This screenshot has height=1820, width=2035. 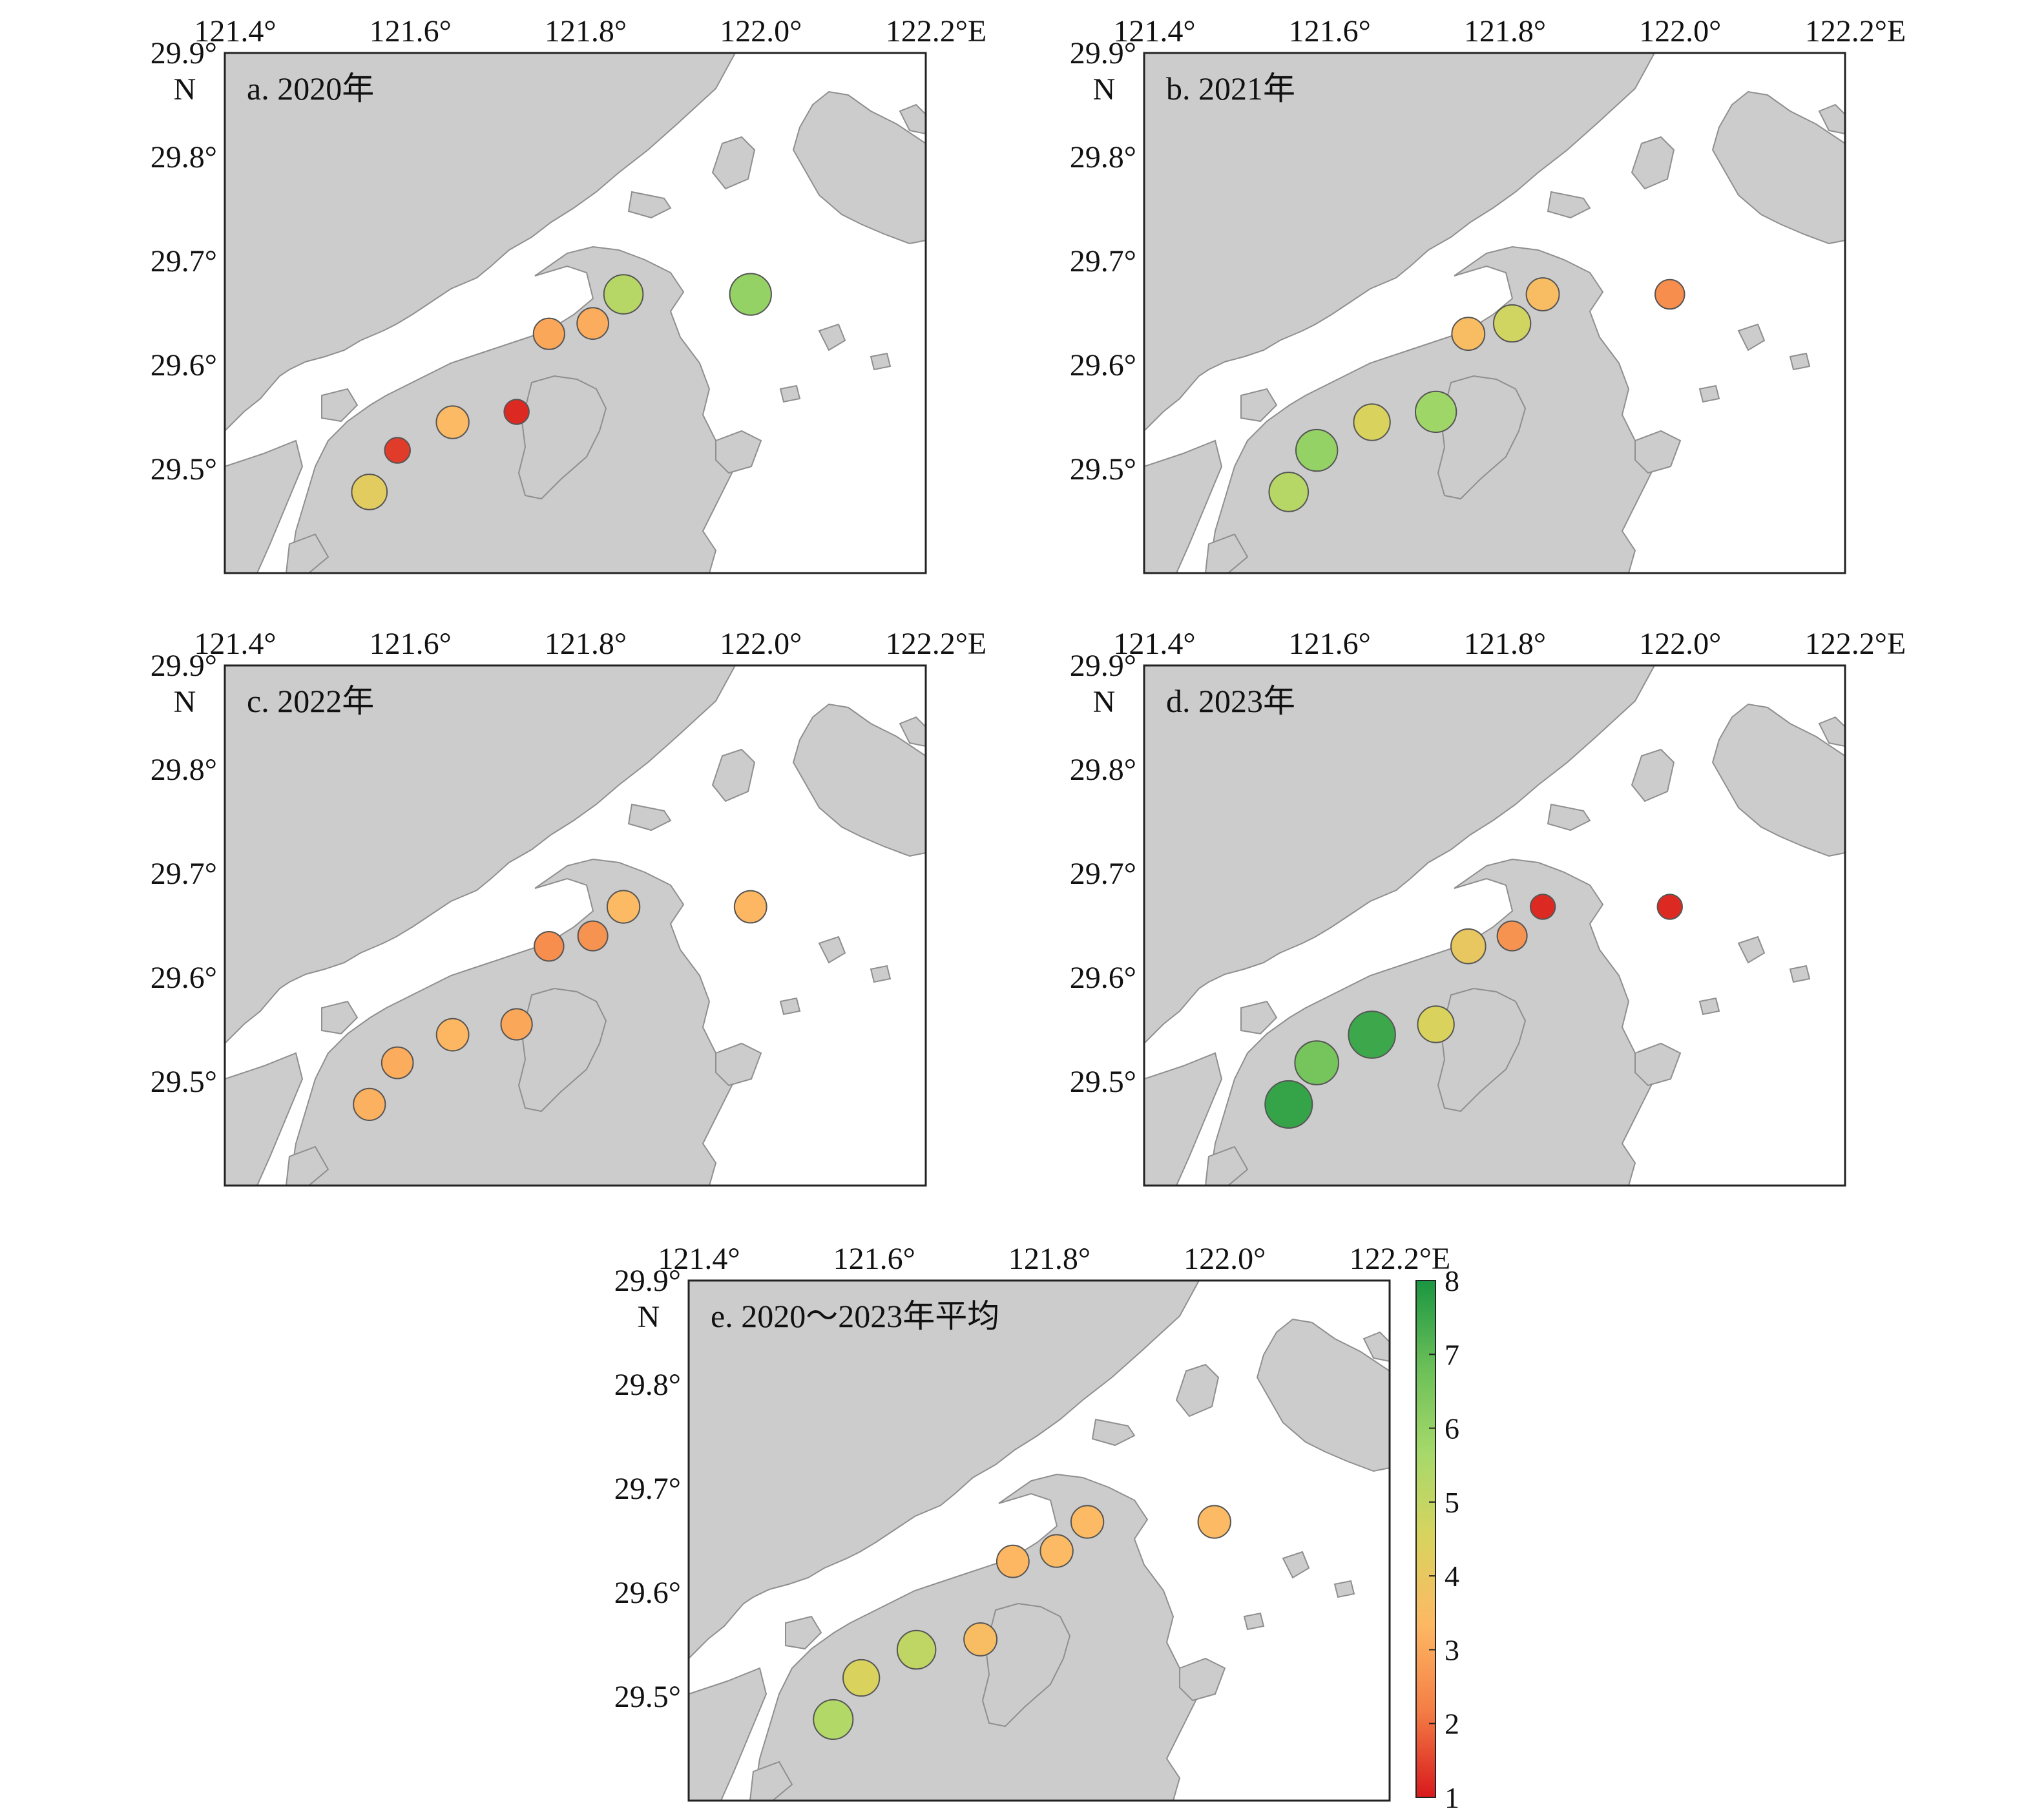 What do you see at coordinates (1425, 1539) in the screenshot?
I see `colorbar-scale` at bounding box center [1425, 1539].